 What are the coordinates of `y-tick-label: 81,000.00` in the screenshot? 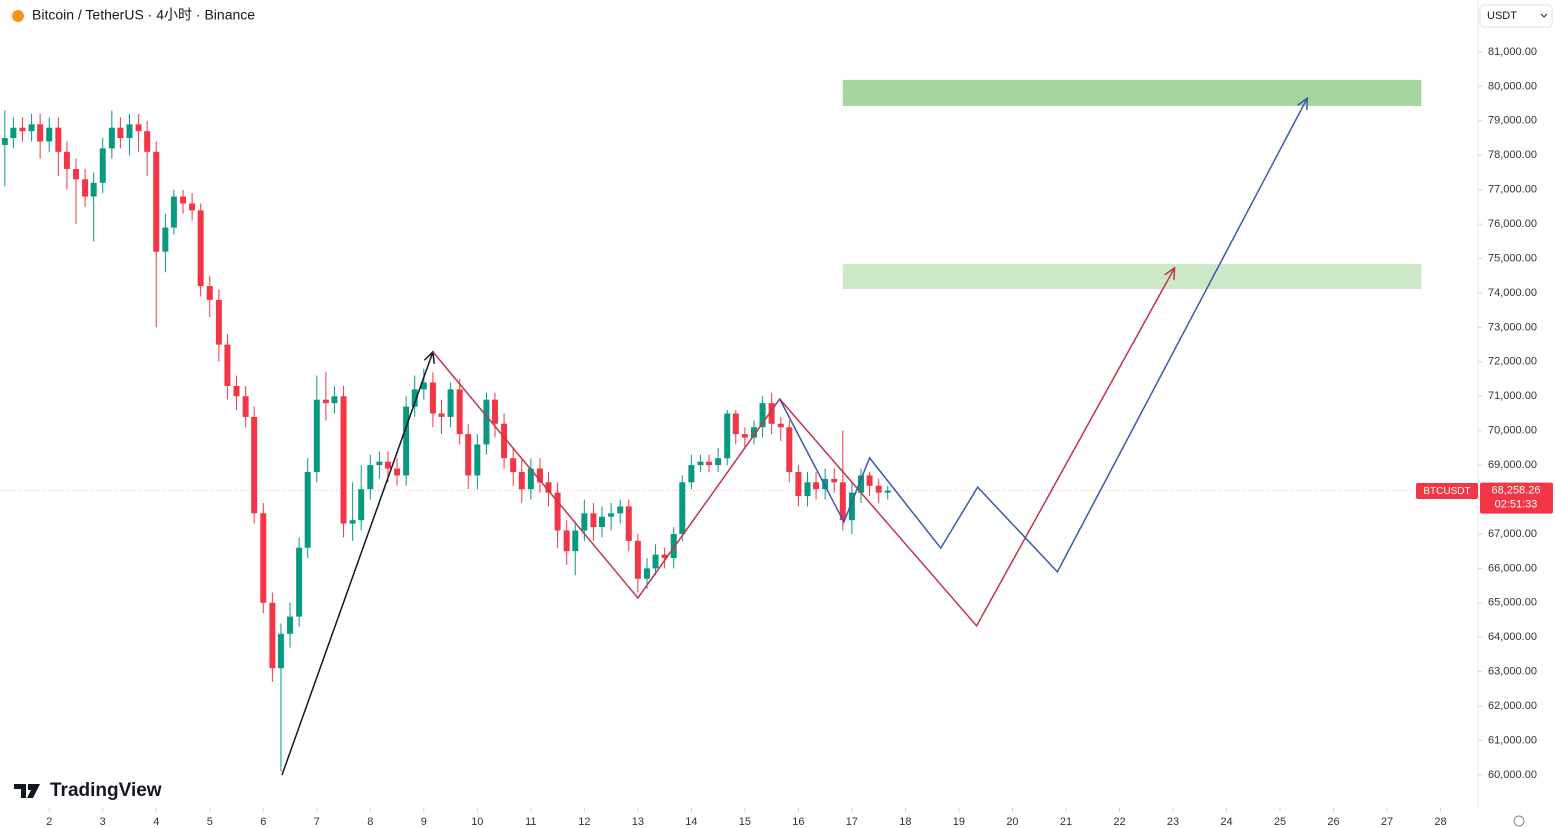 It's located at (1512, 52).